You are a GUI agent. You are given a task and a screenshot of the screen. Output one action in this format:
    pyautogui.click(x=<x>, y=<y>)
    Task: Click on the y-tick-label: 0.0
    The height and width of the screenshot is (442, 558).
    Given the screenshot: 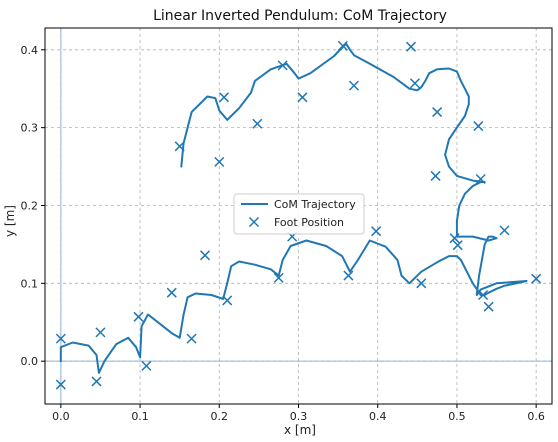 What is the action you would take?
    pyautogui.click(x=30, y=361)
    